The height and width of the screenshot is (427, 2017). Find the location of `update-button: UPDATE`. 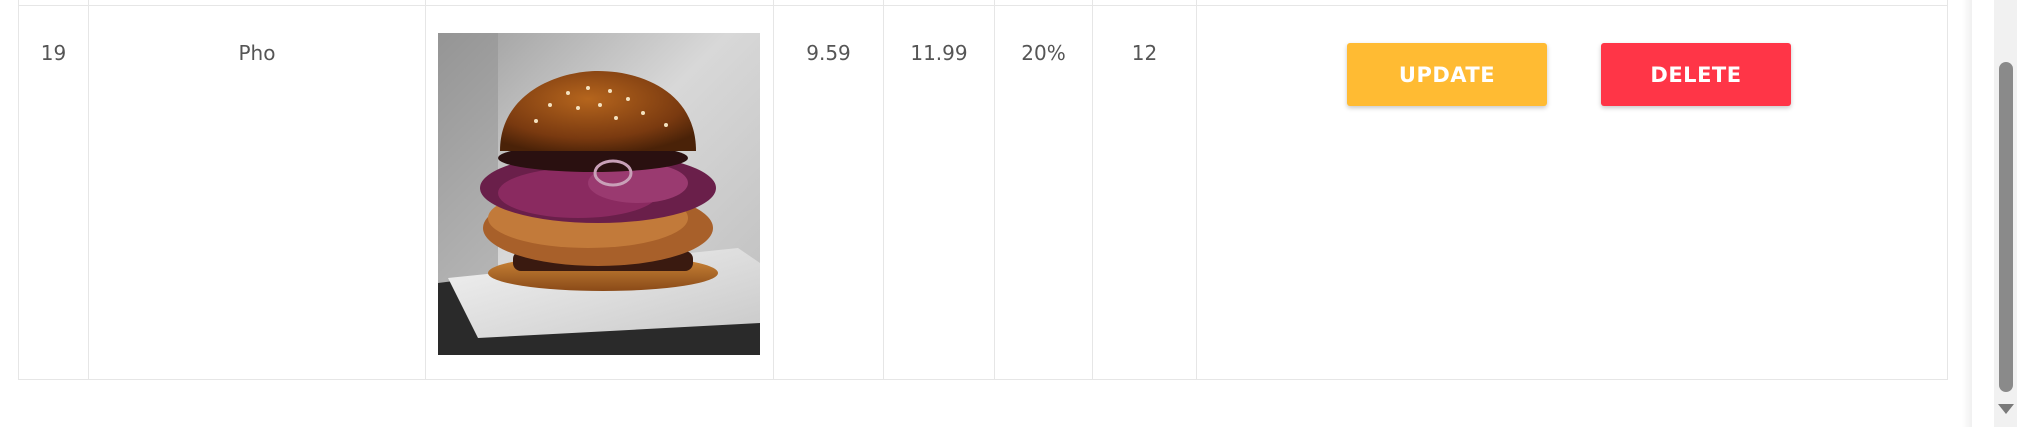

update-button: UPDATE is located at coordinates (1447, 74).